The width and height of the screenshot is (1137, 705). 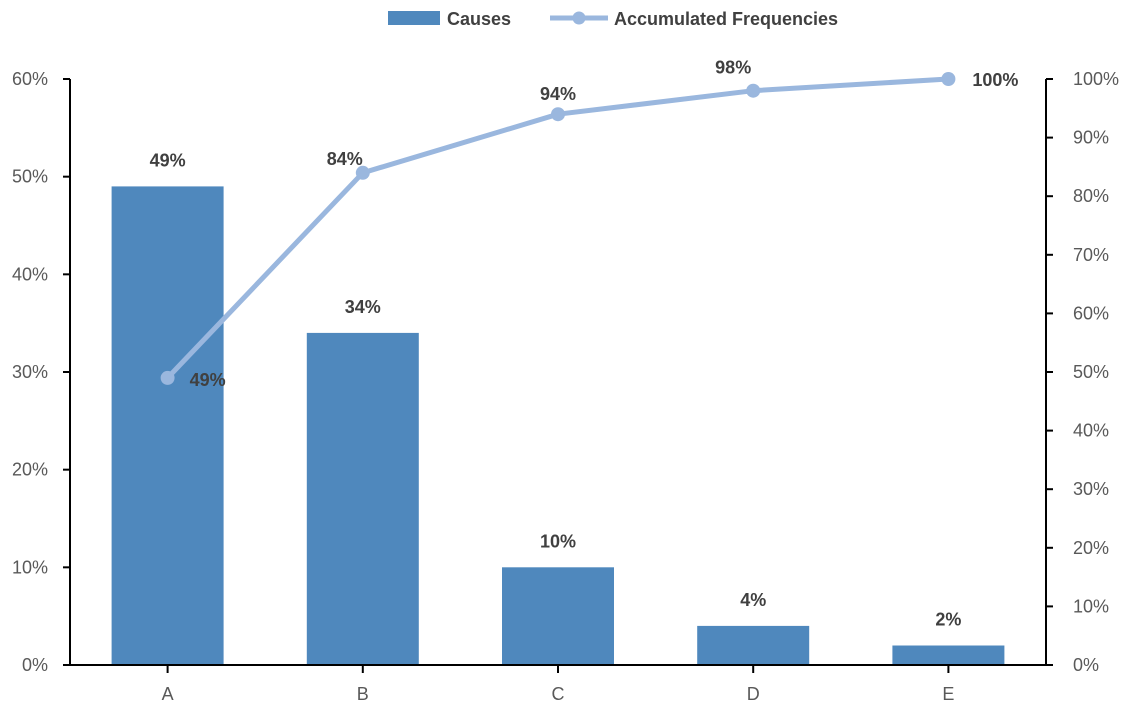 I want to click on left-tick-label: 40%, so click(x=30, y=274).